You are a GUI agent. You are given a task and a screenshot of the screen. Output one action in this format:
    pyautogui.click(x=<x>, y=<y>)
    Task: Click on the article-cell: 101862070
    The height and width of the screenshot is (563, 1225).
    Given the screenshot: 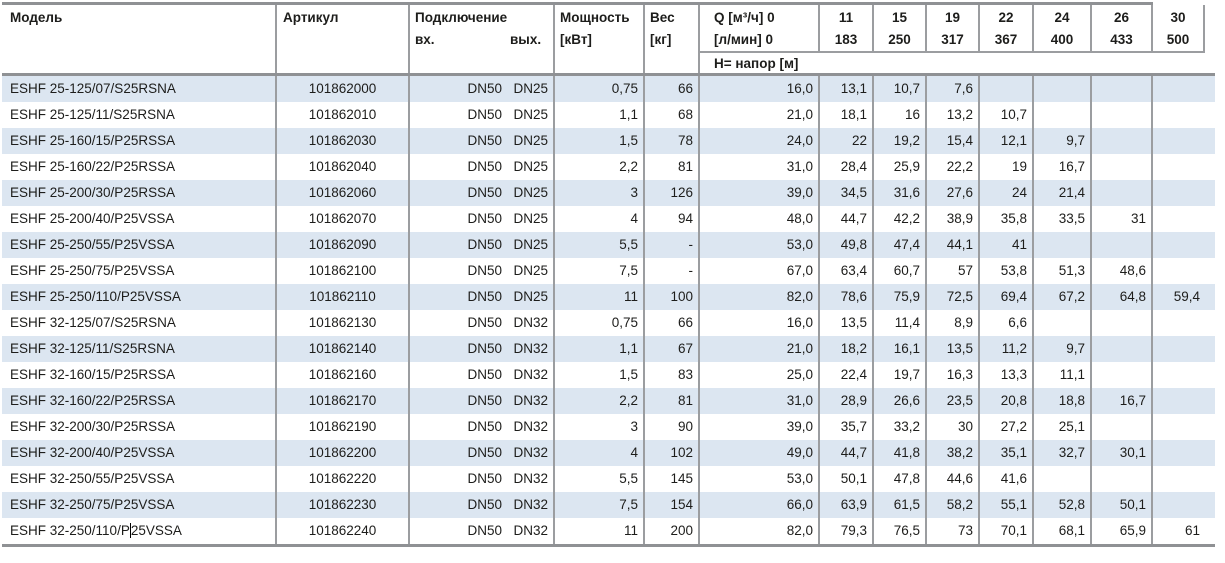 What is the action you would take?
    pyautogui.click(x=343, y=219)
    